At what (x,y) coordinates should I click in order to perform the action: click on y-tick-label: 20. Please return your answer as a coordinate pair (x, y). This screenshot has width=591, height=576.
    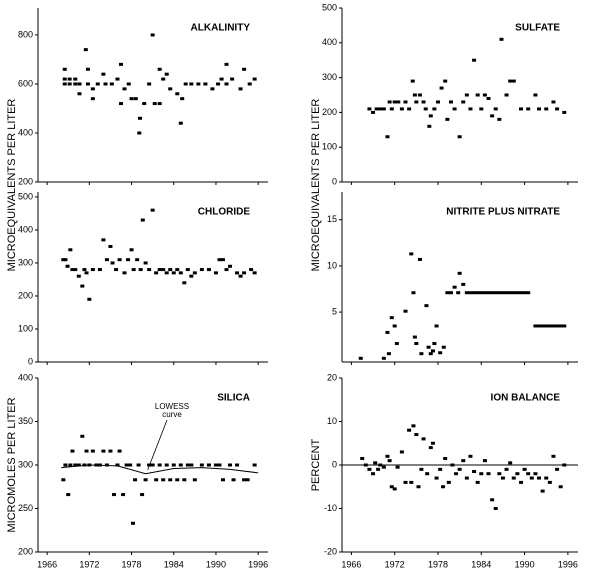
    Looking at the image, I should click on (332, 377).